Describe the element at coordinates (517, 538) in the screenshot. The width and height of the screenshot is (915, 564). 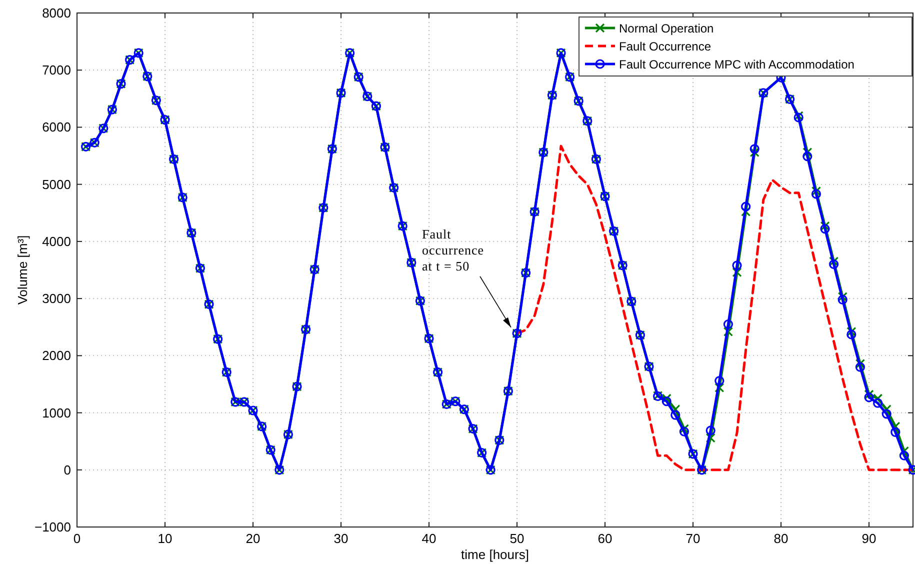
I see `x-tick-label: 50` at that location.